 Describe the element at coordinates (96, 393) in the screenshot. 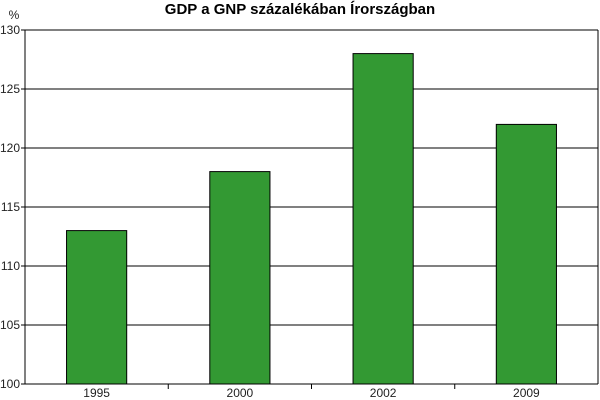

I see `x-tick-label: 1995` at that location.